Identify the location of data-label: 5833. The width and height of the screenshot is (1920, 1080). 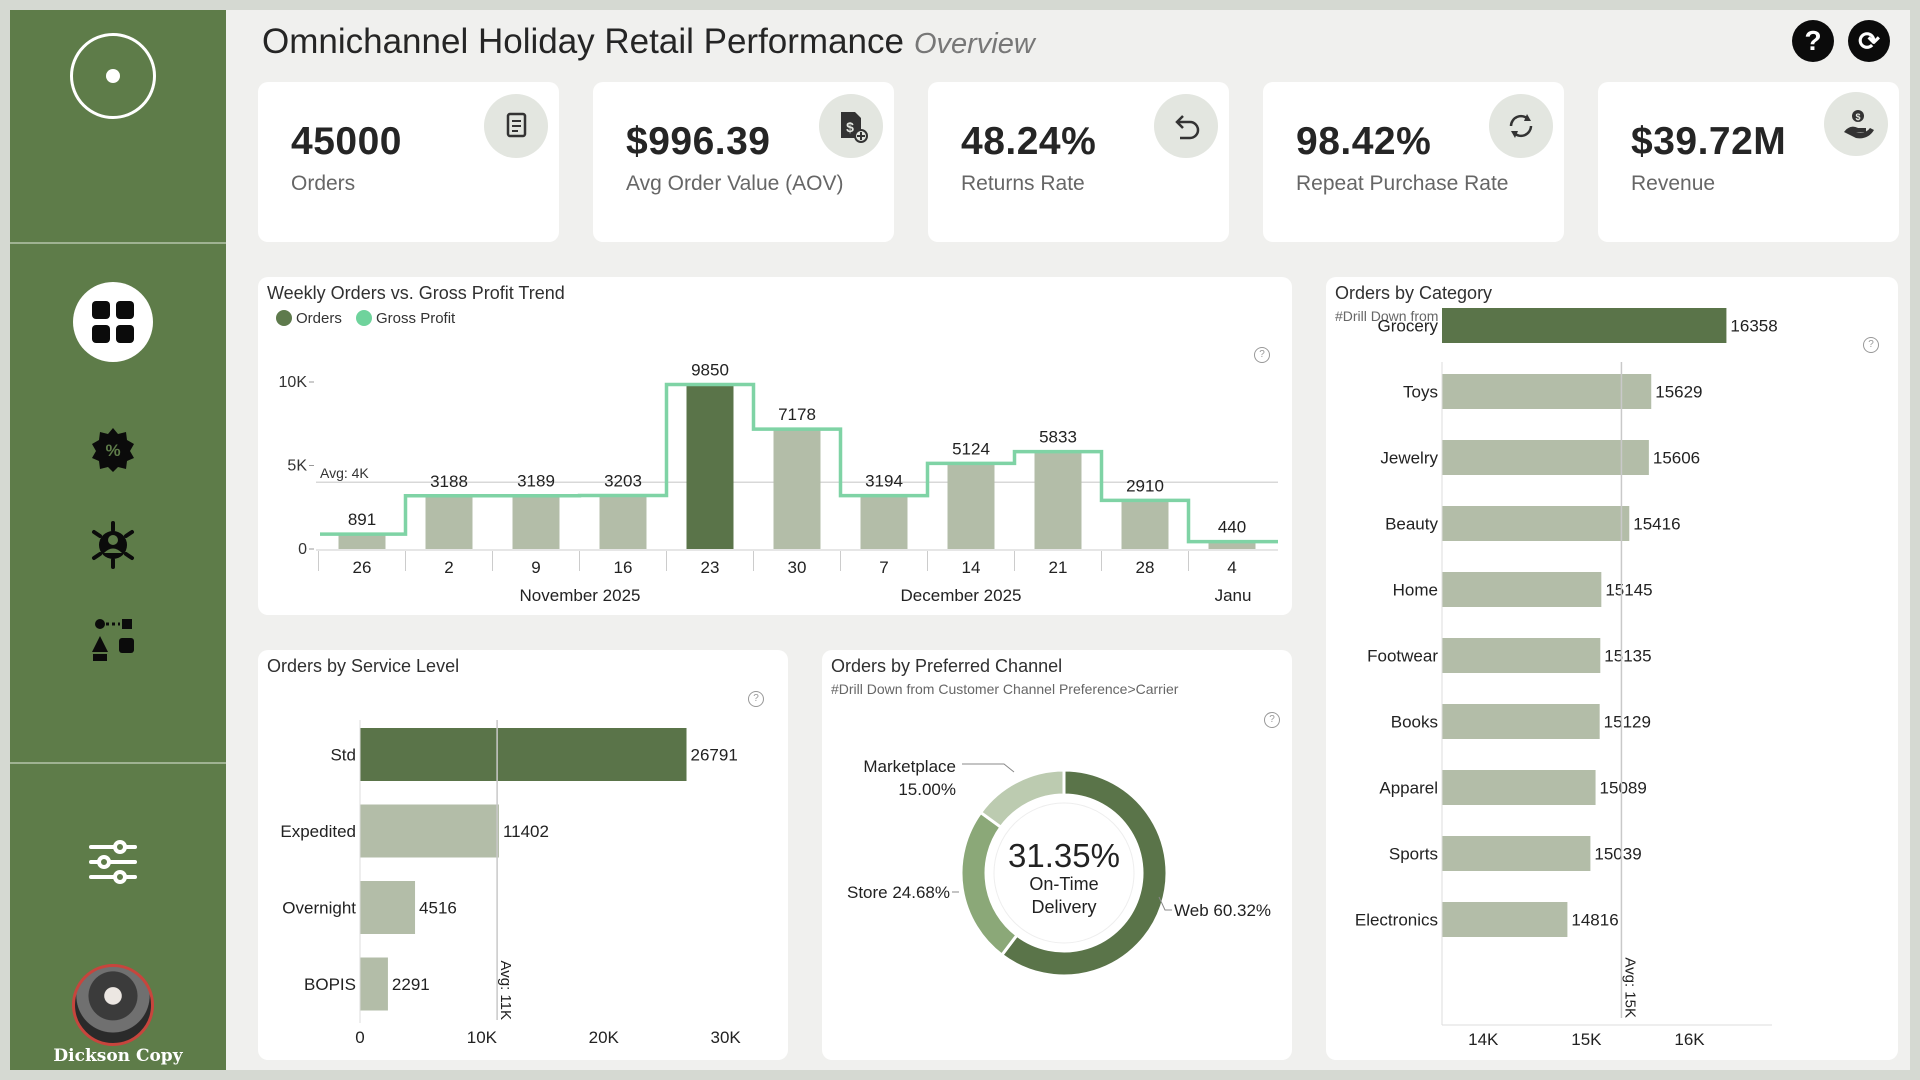
(1058, 437).